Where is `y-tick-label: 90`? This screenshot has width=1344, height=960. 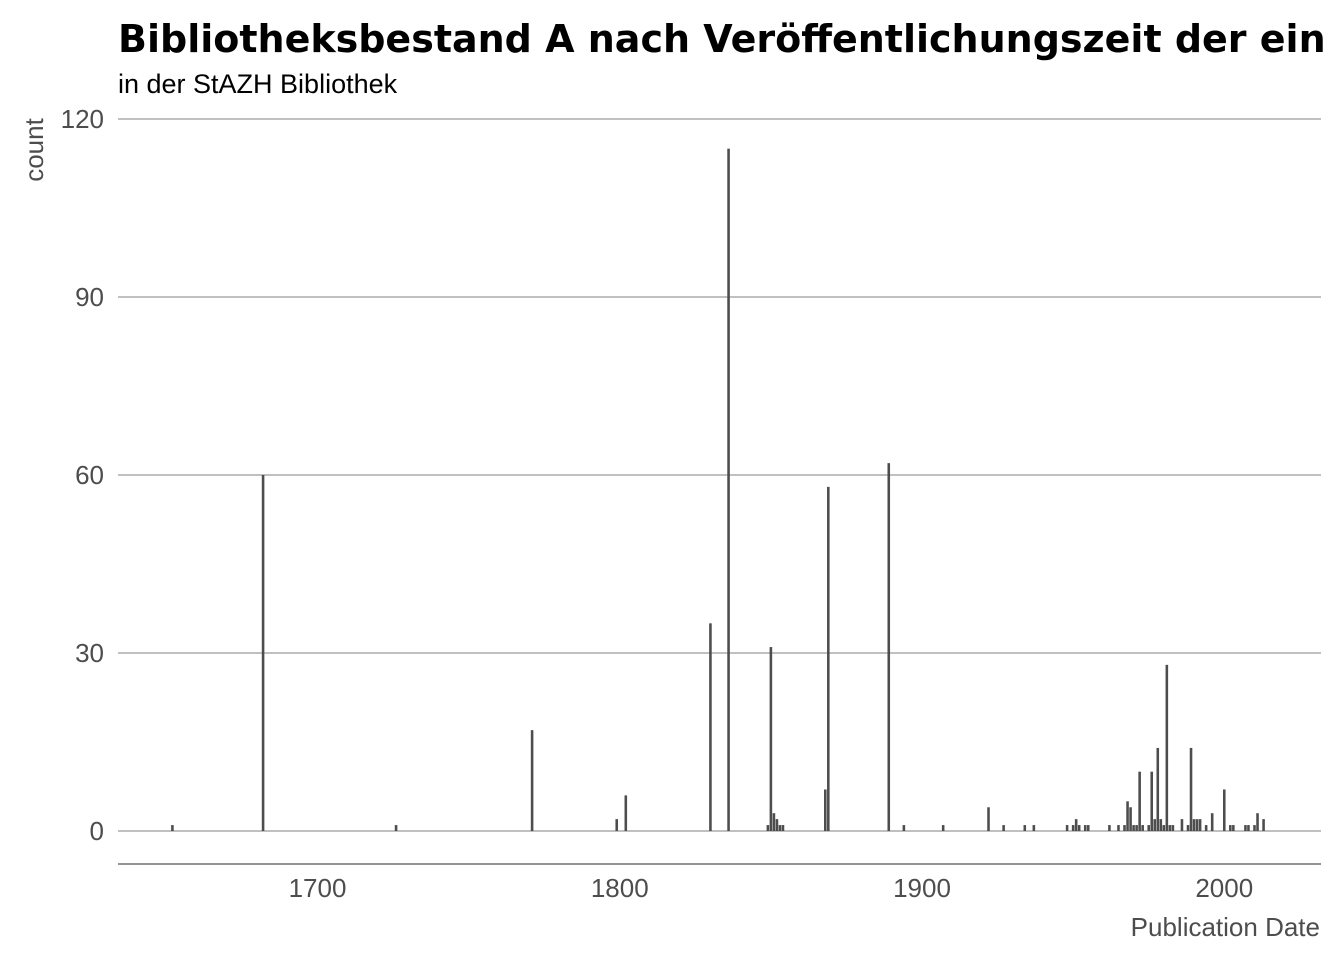
y-tick-label: 90 is located at coordinates (89, 297).